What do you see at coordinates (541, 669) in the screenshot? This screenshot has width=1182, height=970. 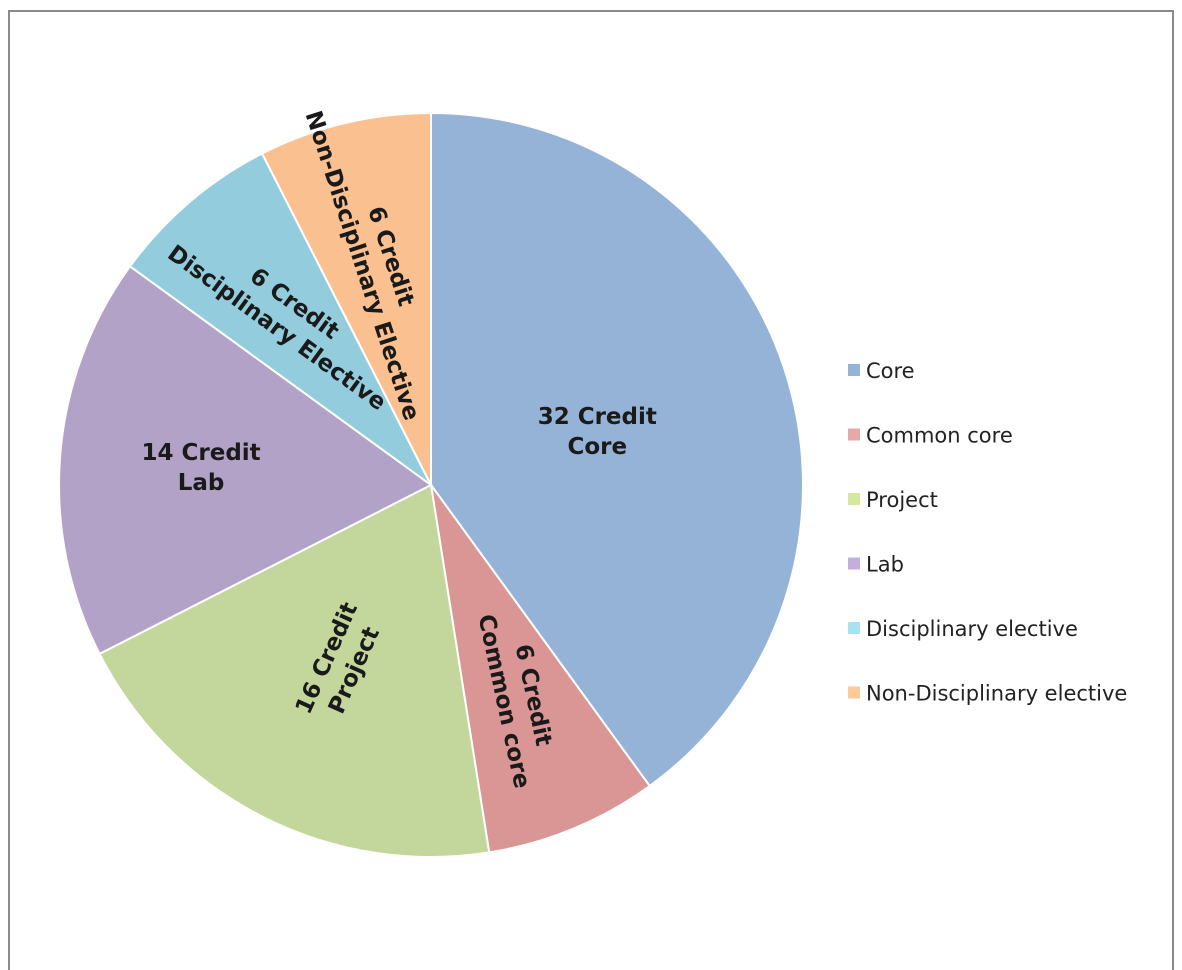 I see `pie-slice-common-core` at bounding box center [541, 669].